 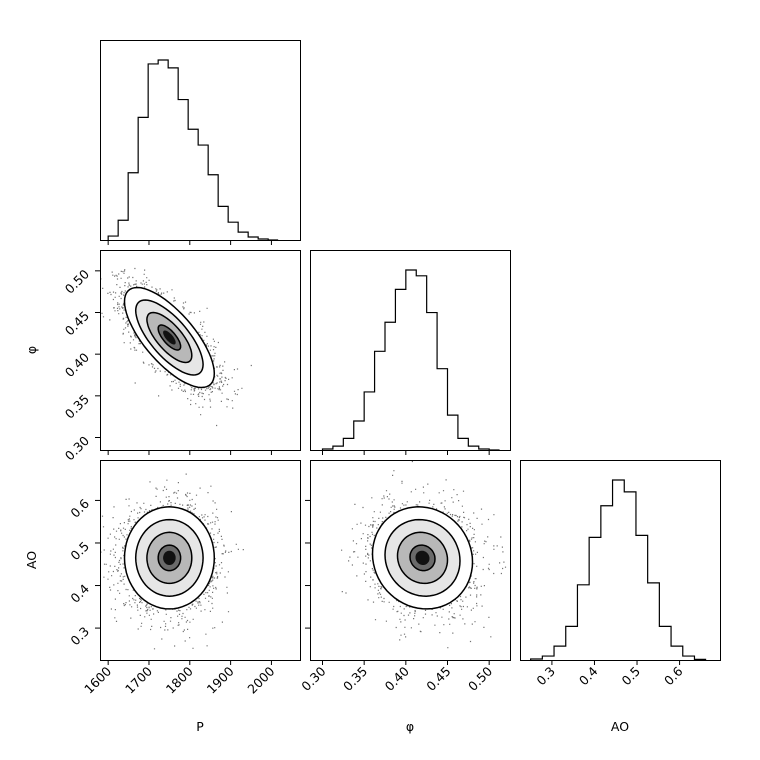 What do you see at coordinates (79, 636) in the screenshot?
I see `y-tick-label: 0.3` at bounding box center [79, 636].